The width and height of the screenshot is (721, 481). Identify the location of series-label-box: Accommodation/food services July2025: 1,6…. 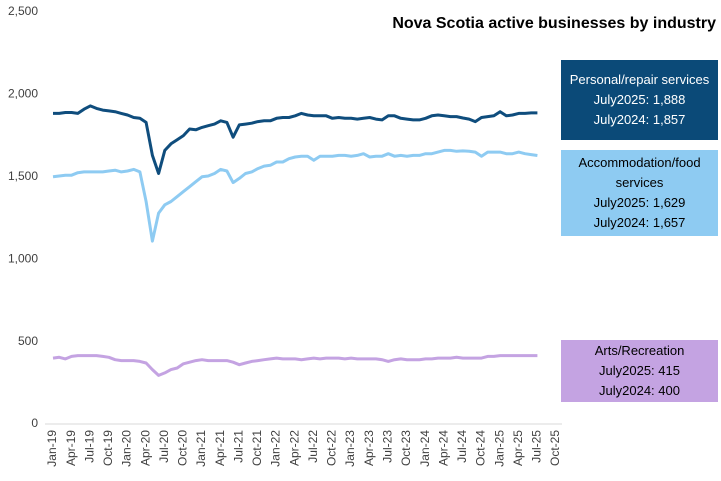
(639, 193).